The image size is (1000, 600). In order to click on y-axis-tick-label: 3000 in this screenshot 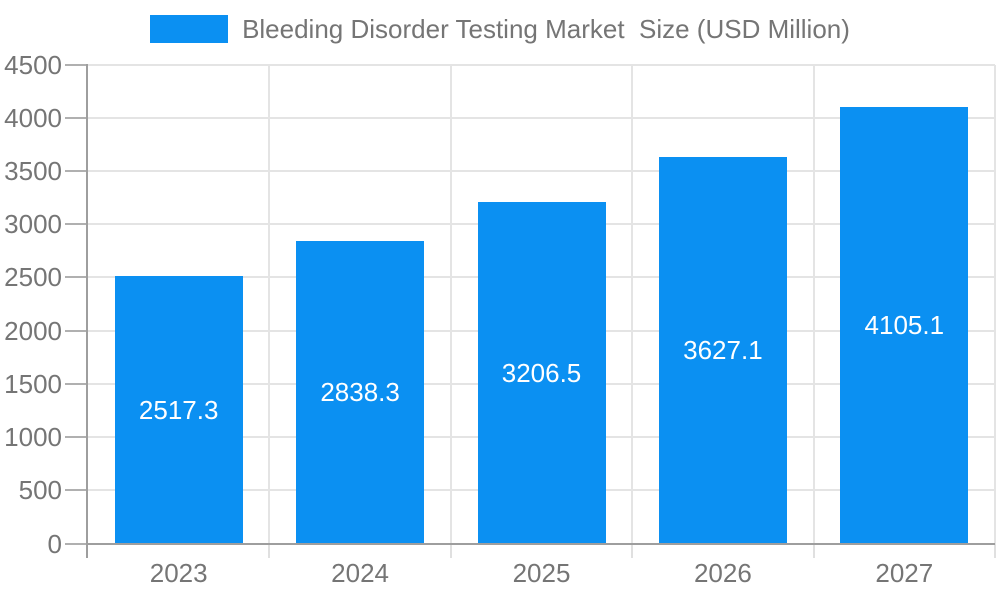, I will do `click(33, 224)`.